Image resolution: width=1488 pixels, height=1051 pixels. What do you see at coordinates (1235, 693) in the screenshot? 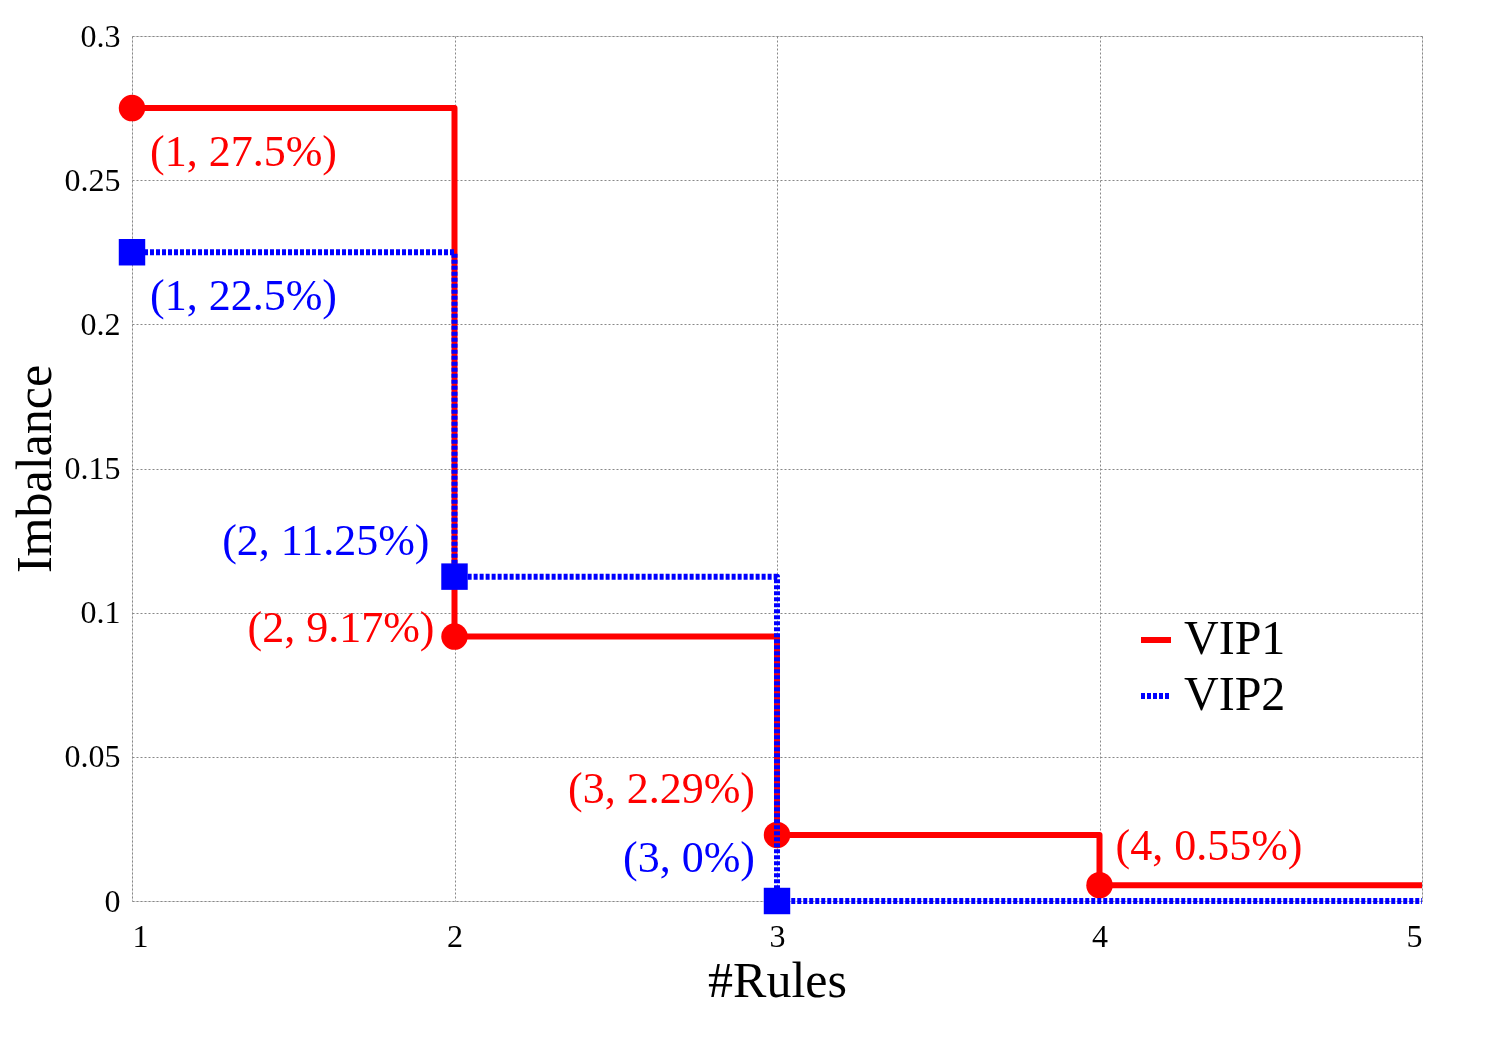
I see `legend-label: VIP2` at bounding box center [1235, 693].